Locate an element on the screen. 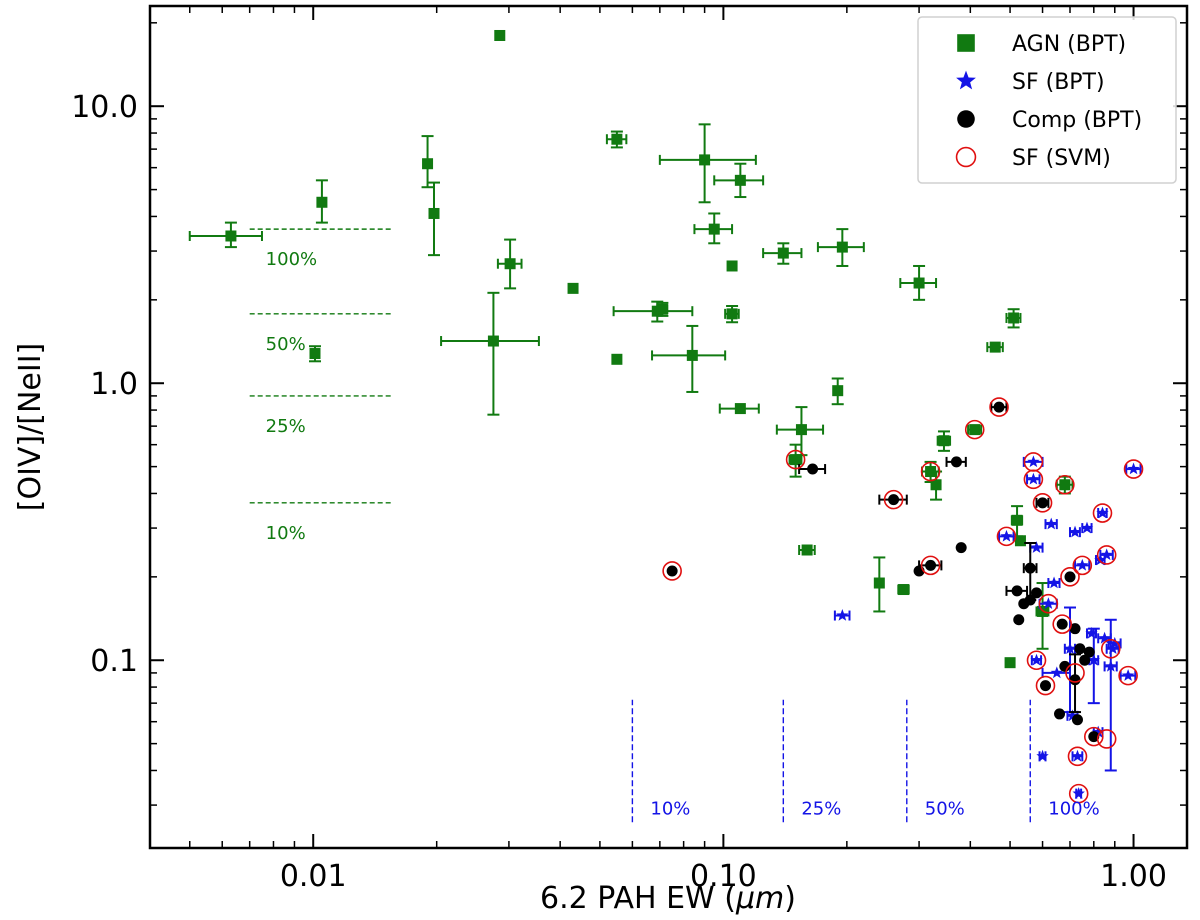  agn-fraction-label: 100% is located at coordinates (291, 259).